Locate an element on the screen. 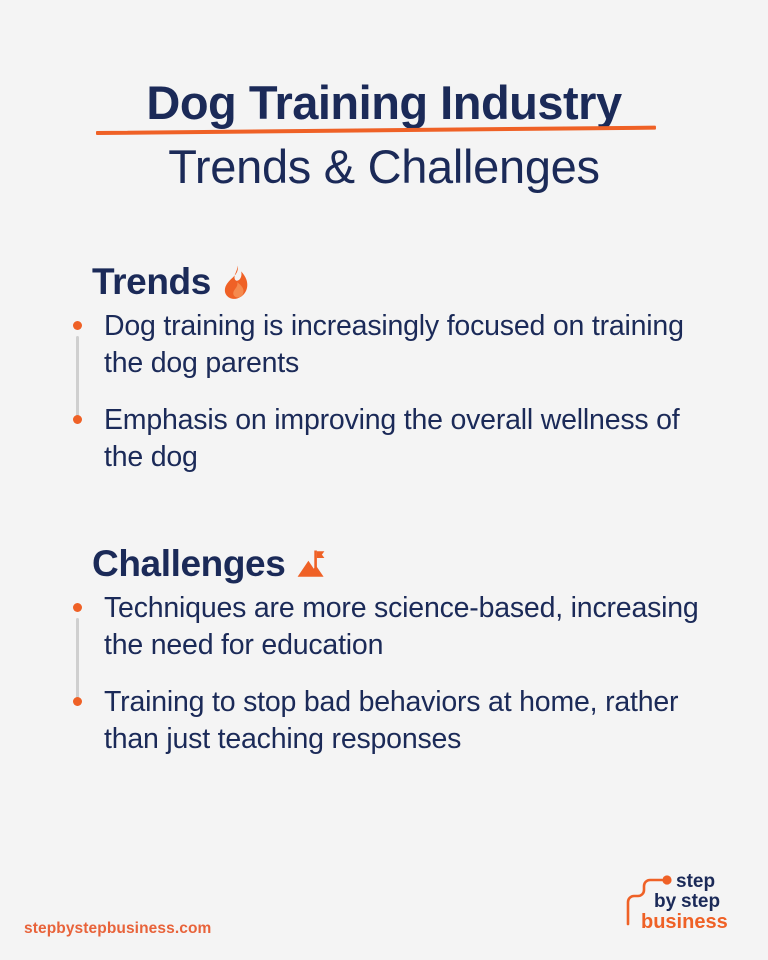  stepbystepbusiness-logo: step by step business is located at coordinates (683, 904).